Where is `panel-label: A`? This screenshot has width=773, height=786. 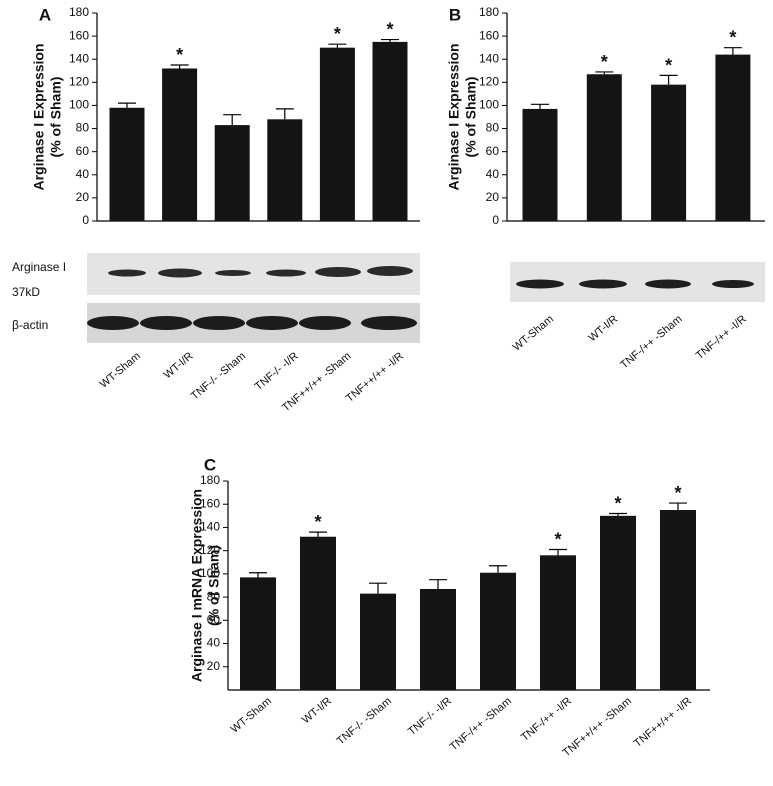 panel-label: A is located at coordinates (45, 14).